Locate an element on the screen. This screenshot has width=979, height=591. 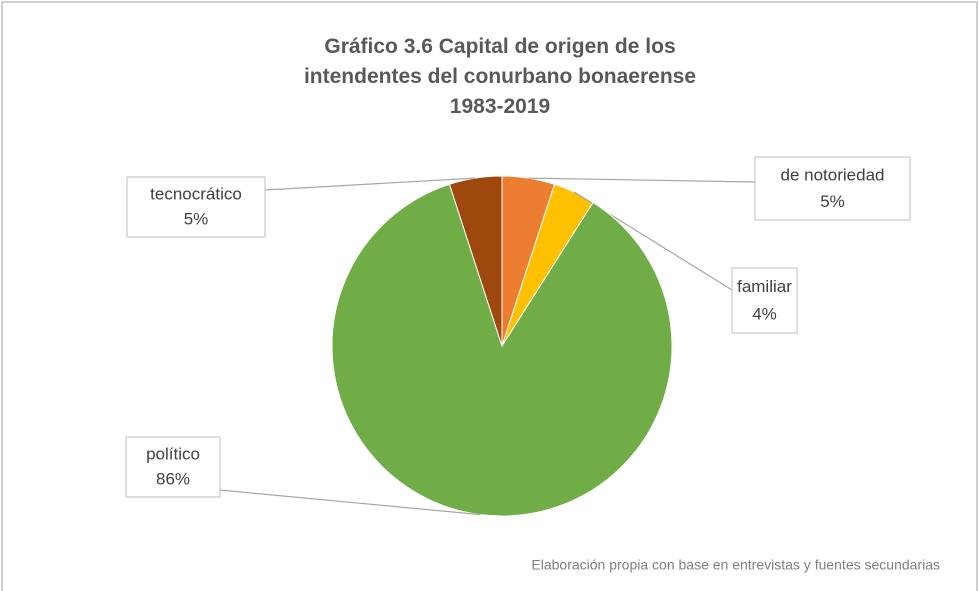
data-label-name: familiar is located at coordinates (764, 286).